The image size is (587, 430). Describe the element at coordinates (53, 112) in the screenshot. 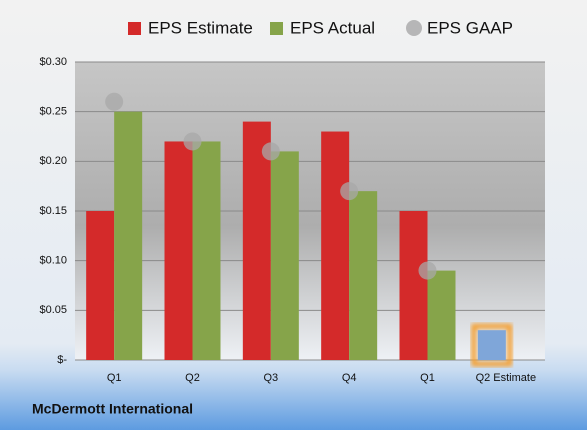

I see `y-tick-label: $0.25` at that location.